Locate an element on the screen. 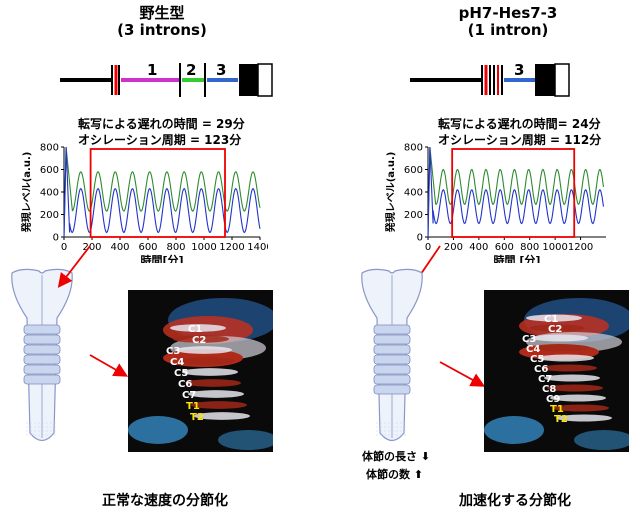  chart-1-xtick-label: 0 is located at coordinates (428, 247).